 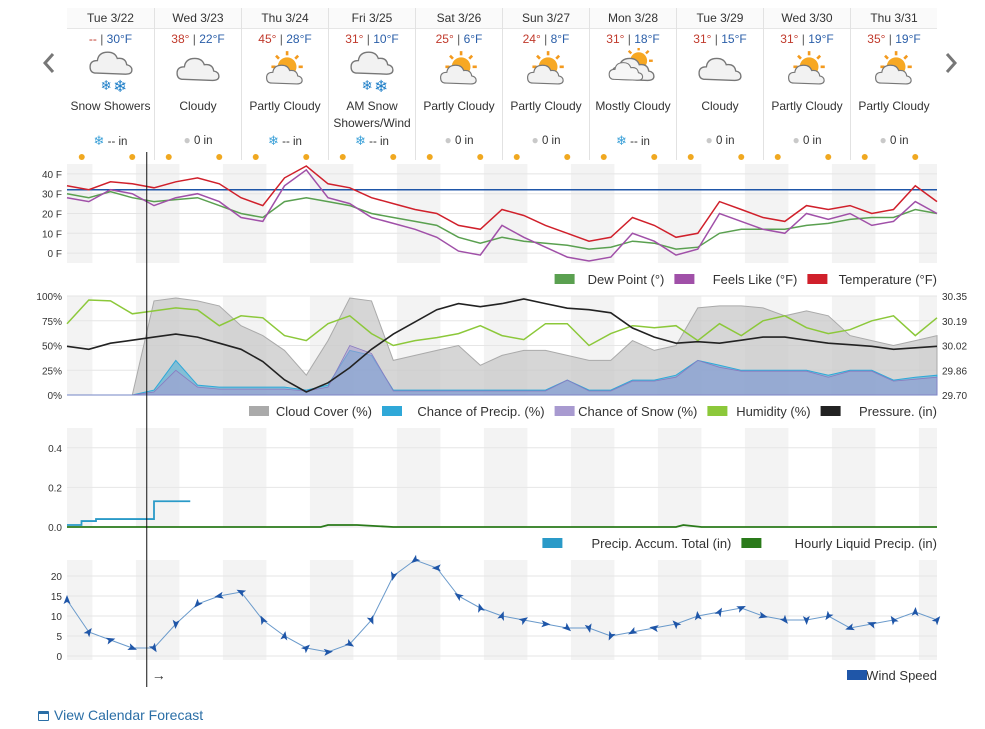 I want to click on y-tick-label: 25%, so click(x=52, y=371).